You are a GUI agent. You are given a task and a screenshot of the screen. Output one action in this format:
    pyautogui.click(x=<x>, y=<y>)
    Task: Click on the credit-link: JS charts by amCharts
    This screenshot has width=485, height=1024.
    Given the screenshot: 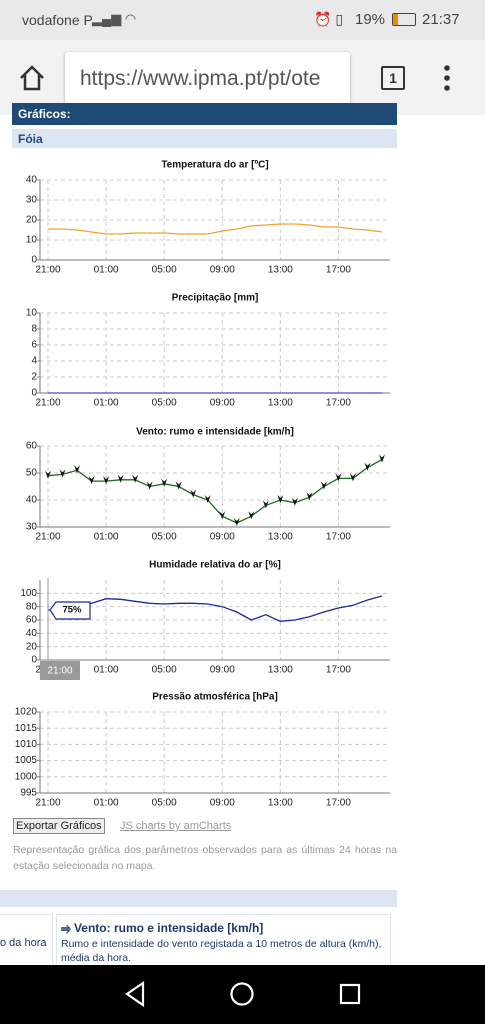 What is the action you would take?
    pyautogui.click(x=176, y=826)
    